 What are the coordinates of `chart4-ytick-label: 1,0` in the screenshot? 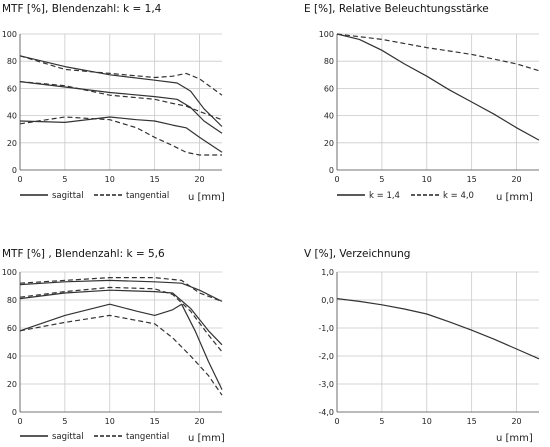 It's located at (327, 272).